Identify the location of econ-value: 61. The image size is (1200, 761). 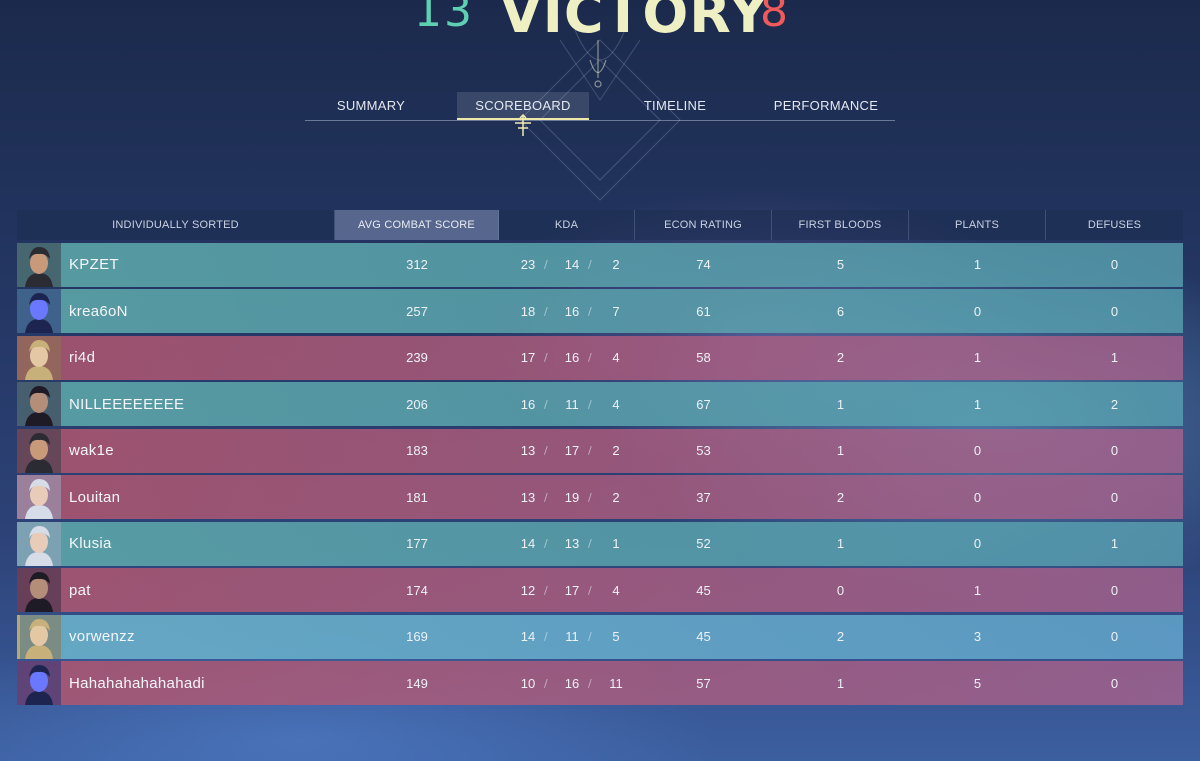
(703, 311).